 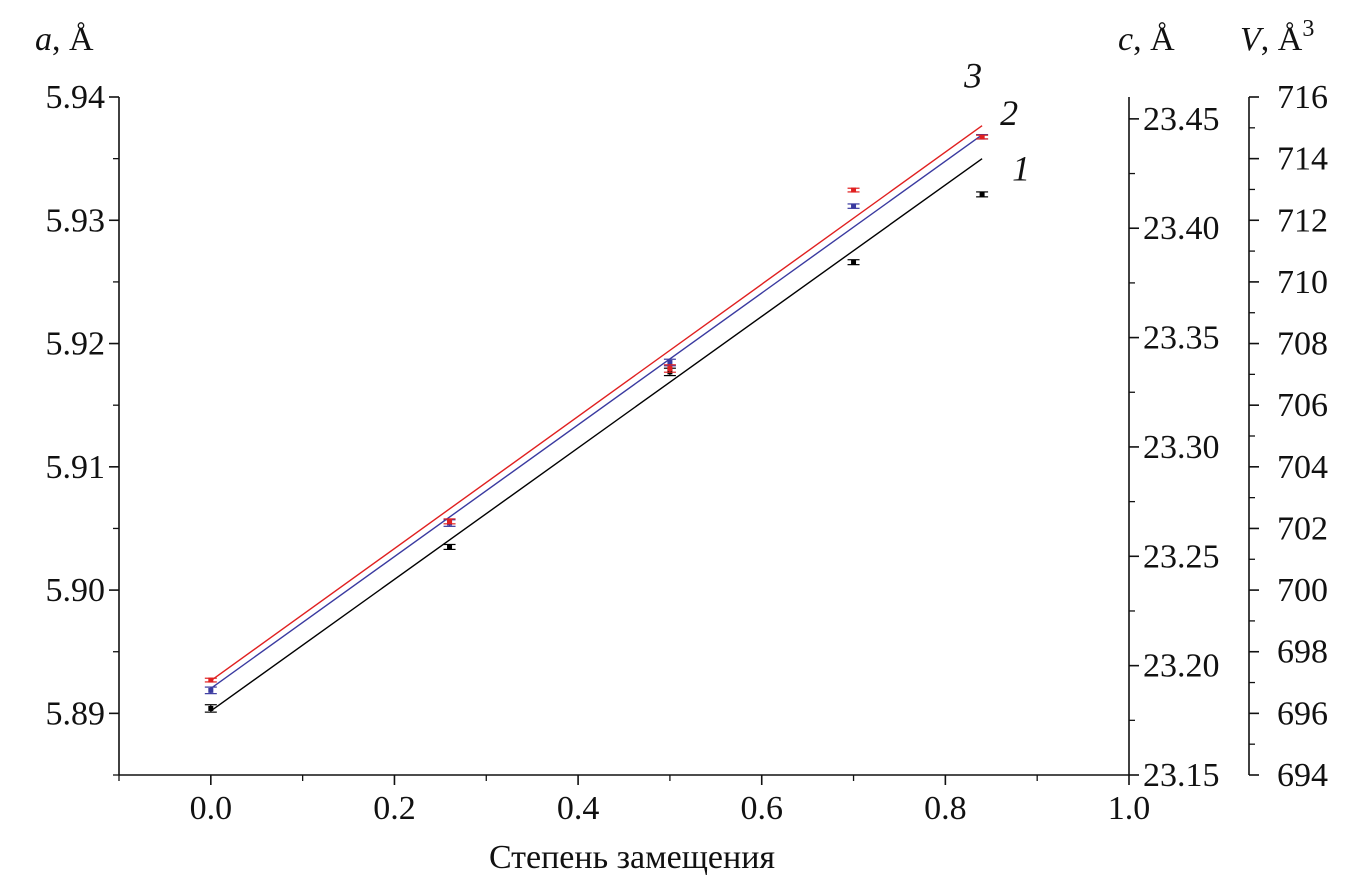 I want to click on c-tick-label: 23.15, so click(x=1181, y=775).